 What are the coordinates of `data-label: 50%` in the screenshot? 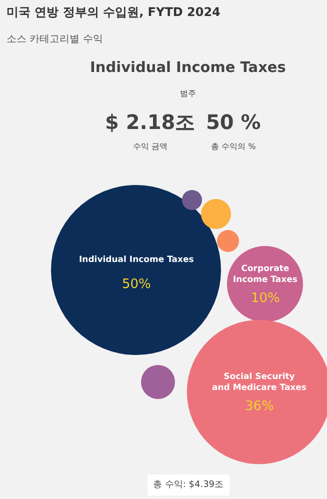 It's located at (136, 284).